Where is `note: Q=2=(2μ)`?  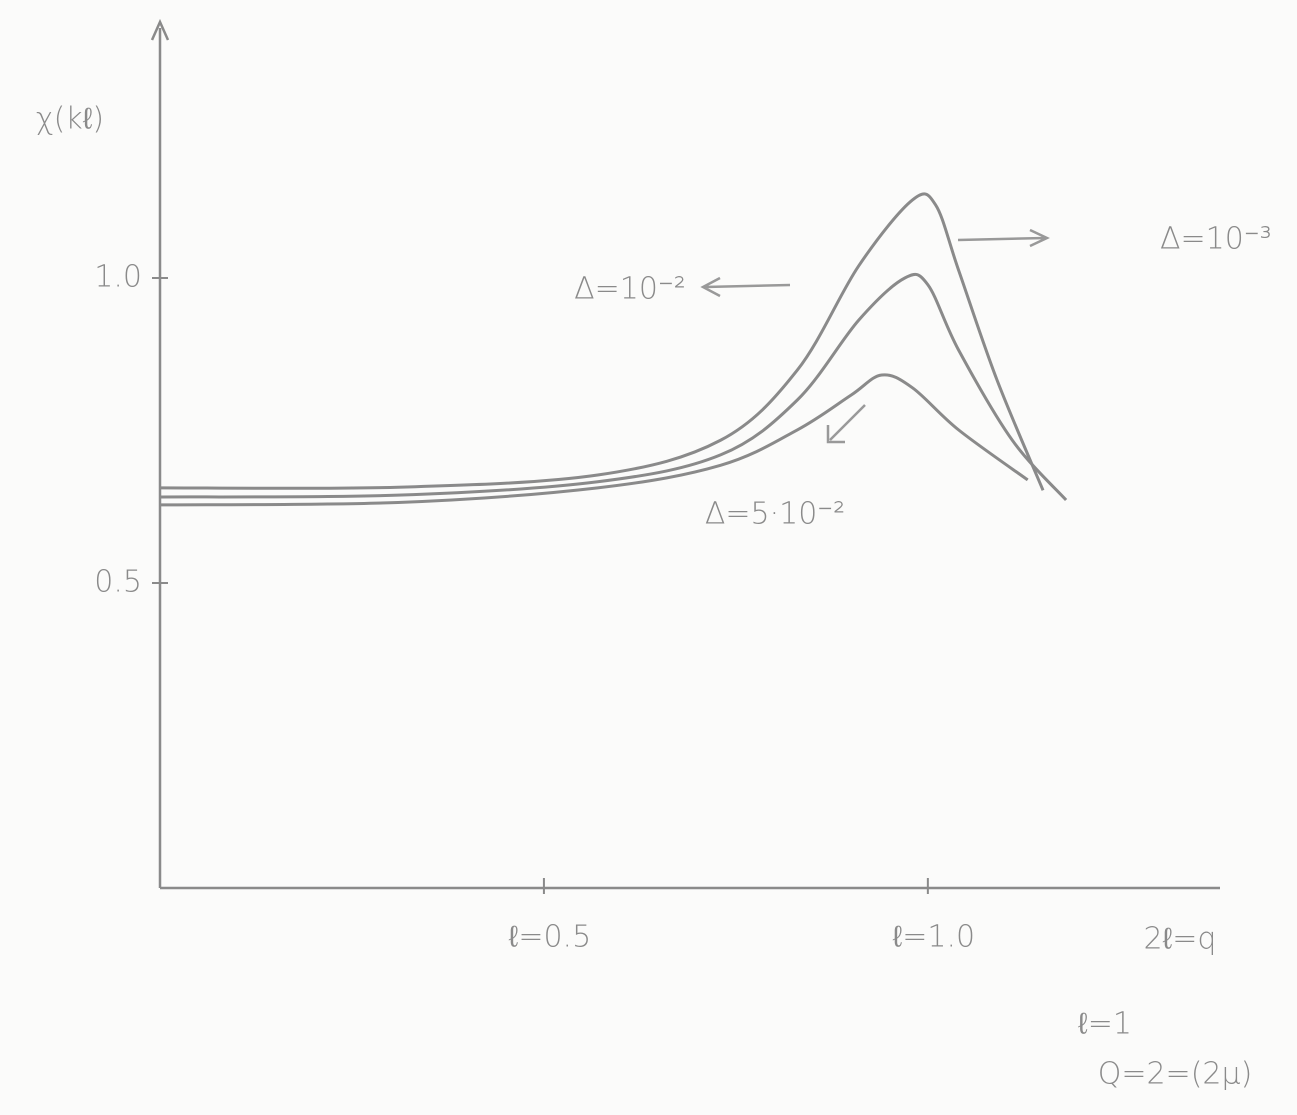
note: Q=2=(2μ) is located at coordinates (1175, 1074).